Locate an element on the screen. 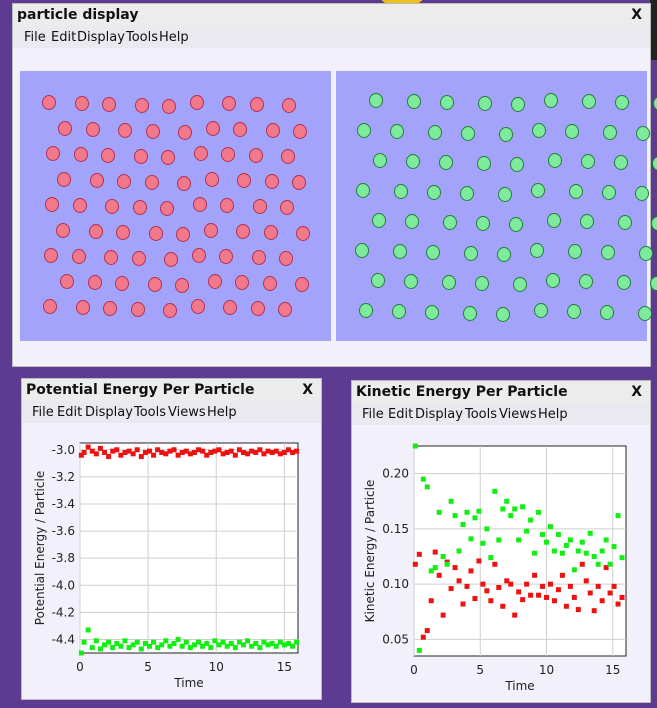 The width and height of the screenshot is (657, 708). y-tick-label: -4.4 is located at coordinates (63, 639).